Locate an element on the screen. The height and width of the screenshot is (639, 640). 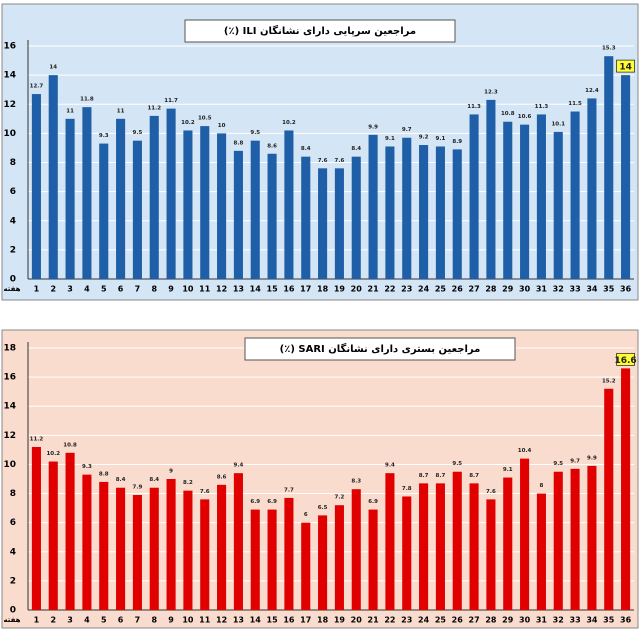
x-tick-label: 19 is located at coordinates (340, 289).